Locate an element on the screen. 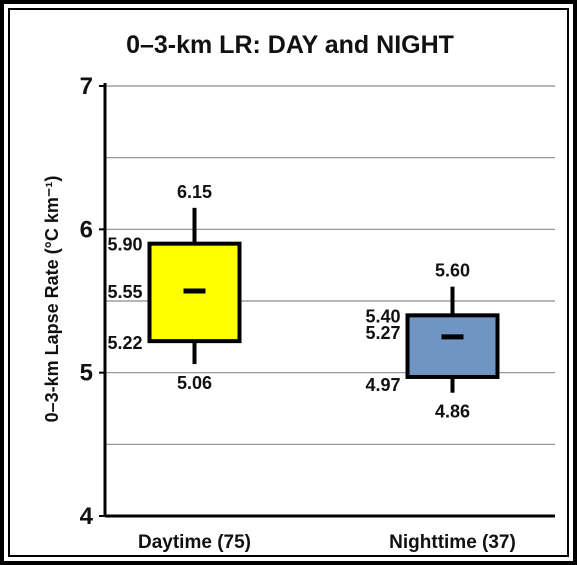 Image resolution: width=577 pixels, height=565 pixels. category-label: Daytime (75) is located at coordinates (194, 542).